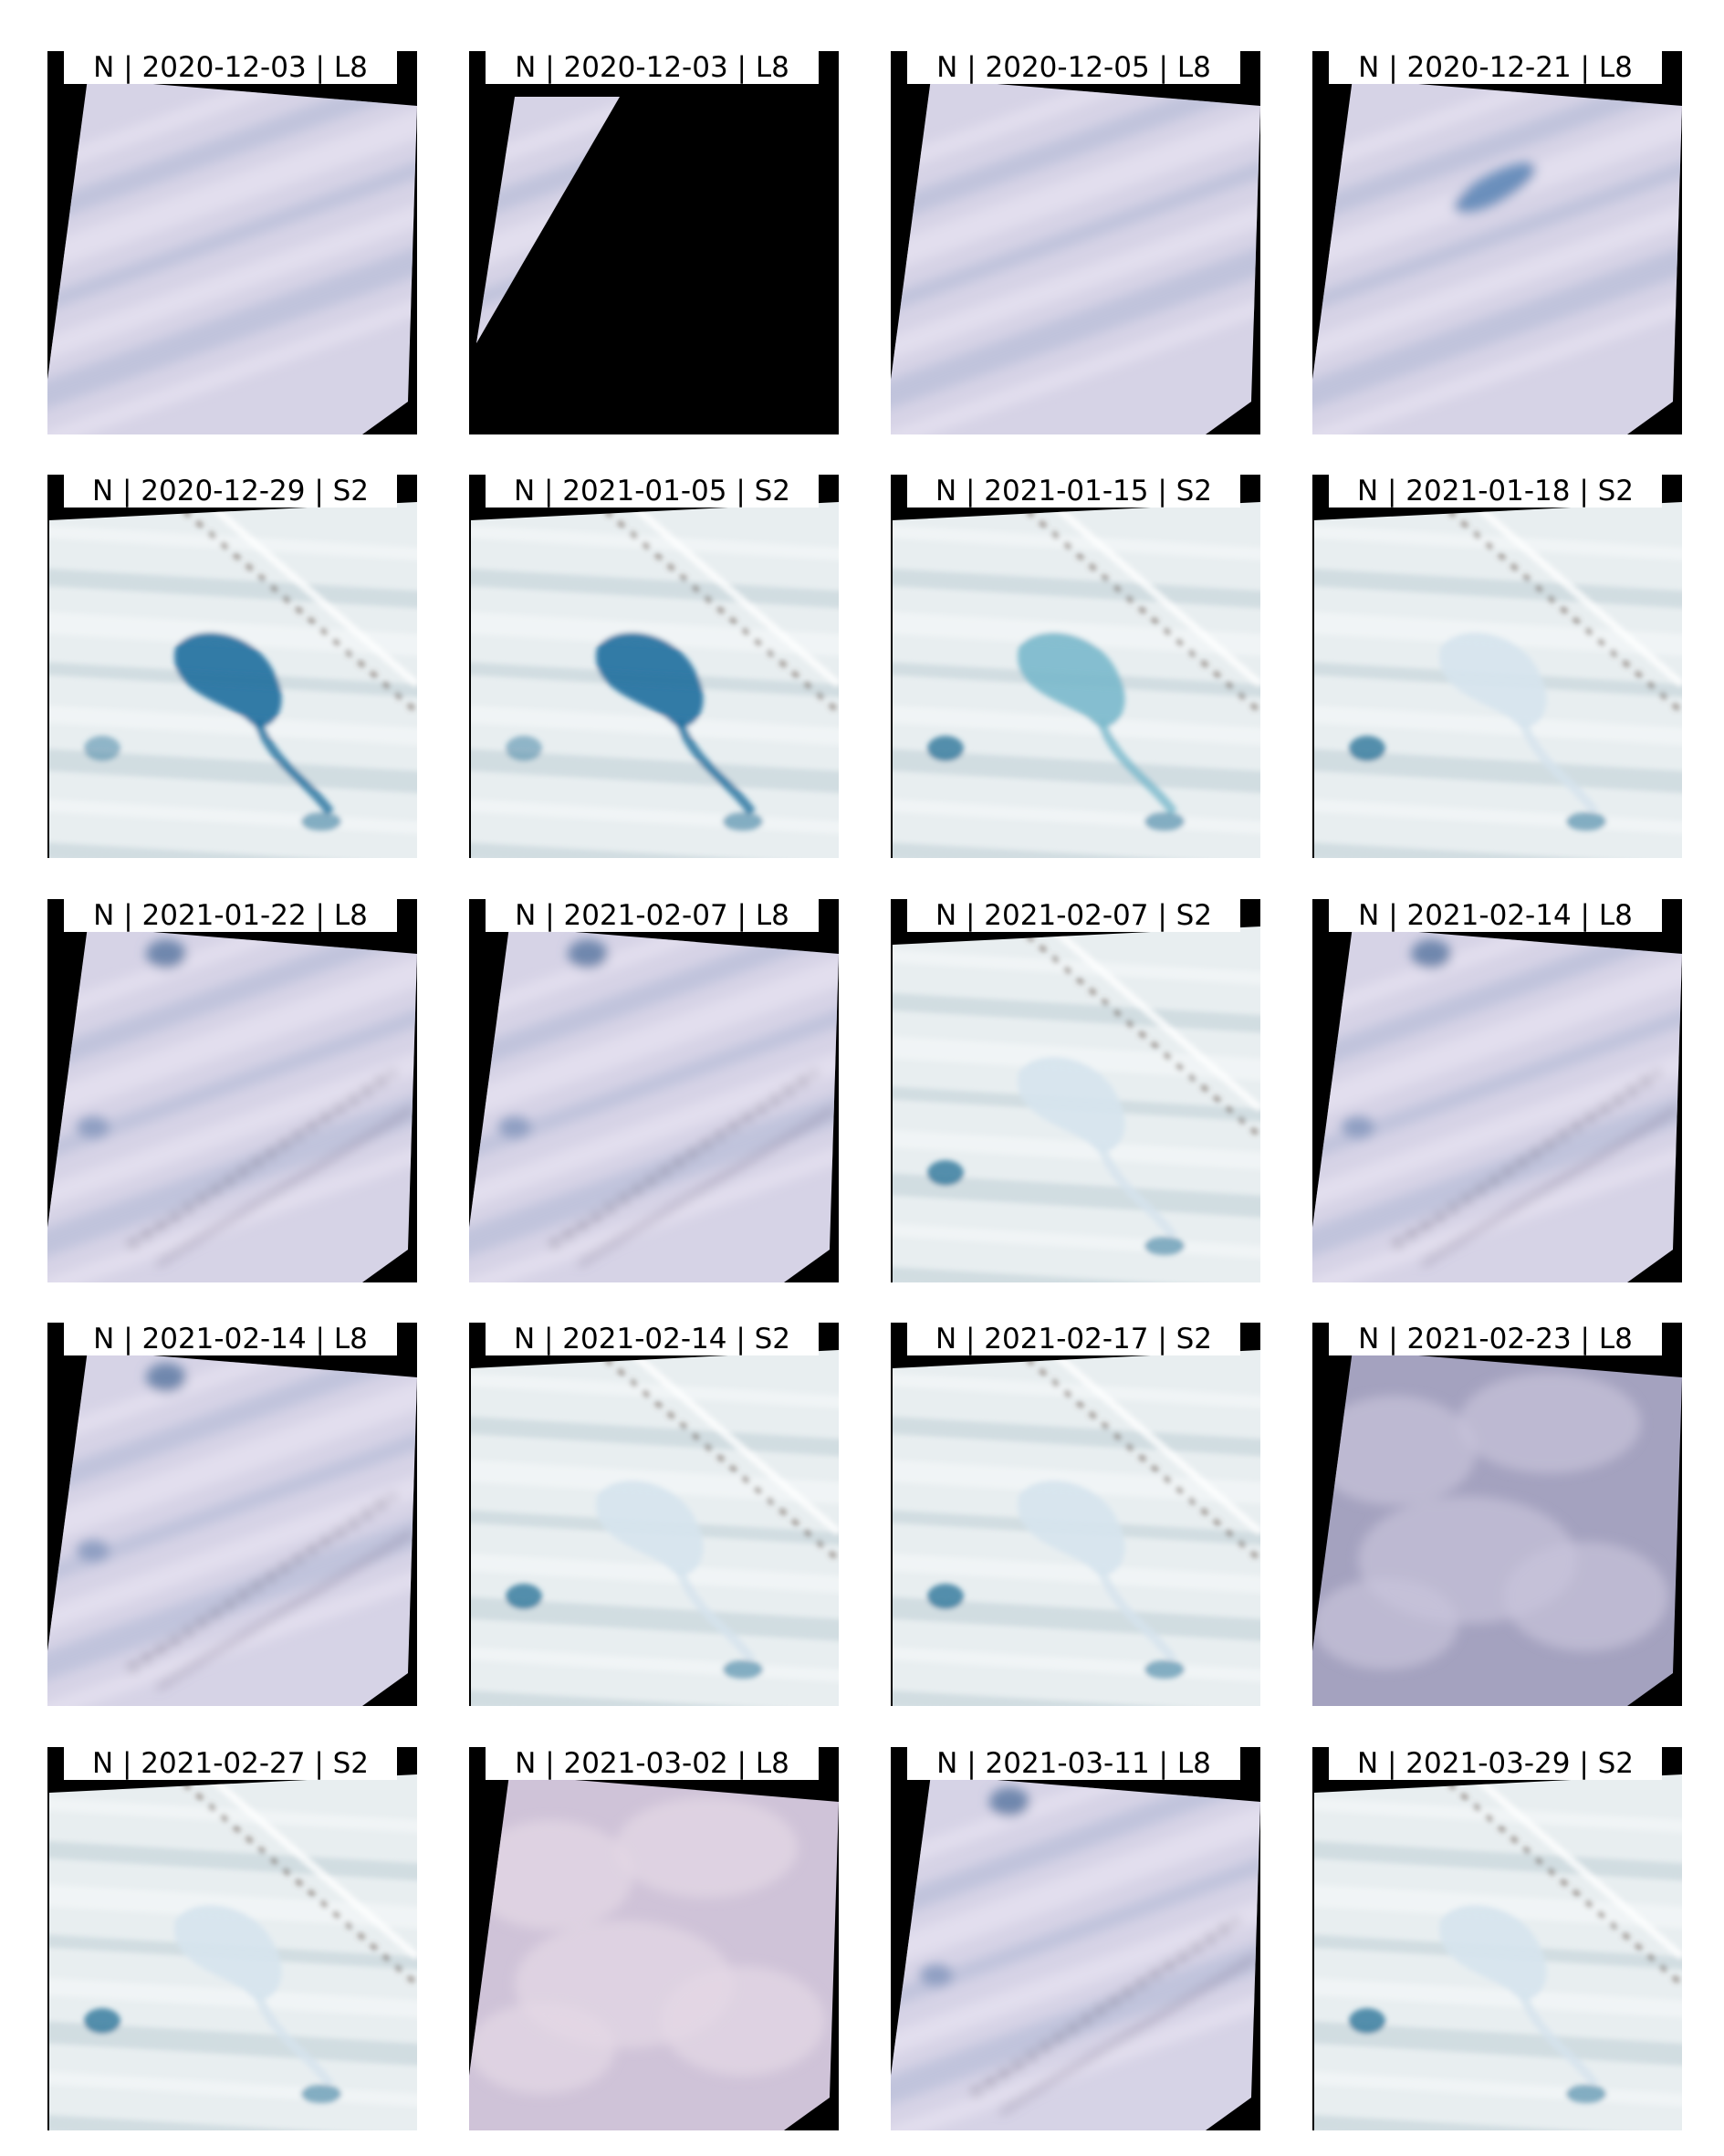 The width and height of the screenshot is (1724, 2156). Describe the element at coordinates (231, 1763) in the screenshot. I see `panel-title: N | 2021-02-27 | S2` at that location.